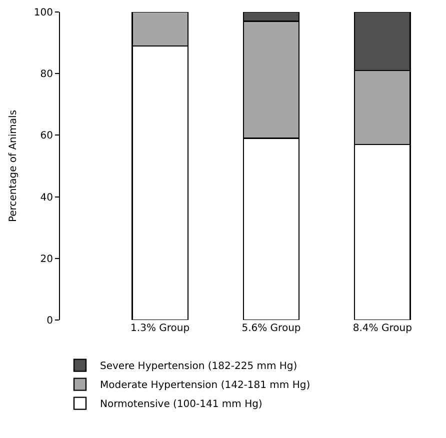 The height and width of the screenshot is (438, 446). I want to click on y-tick-label: 60, so click(46, 136).